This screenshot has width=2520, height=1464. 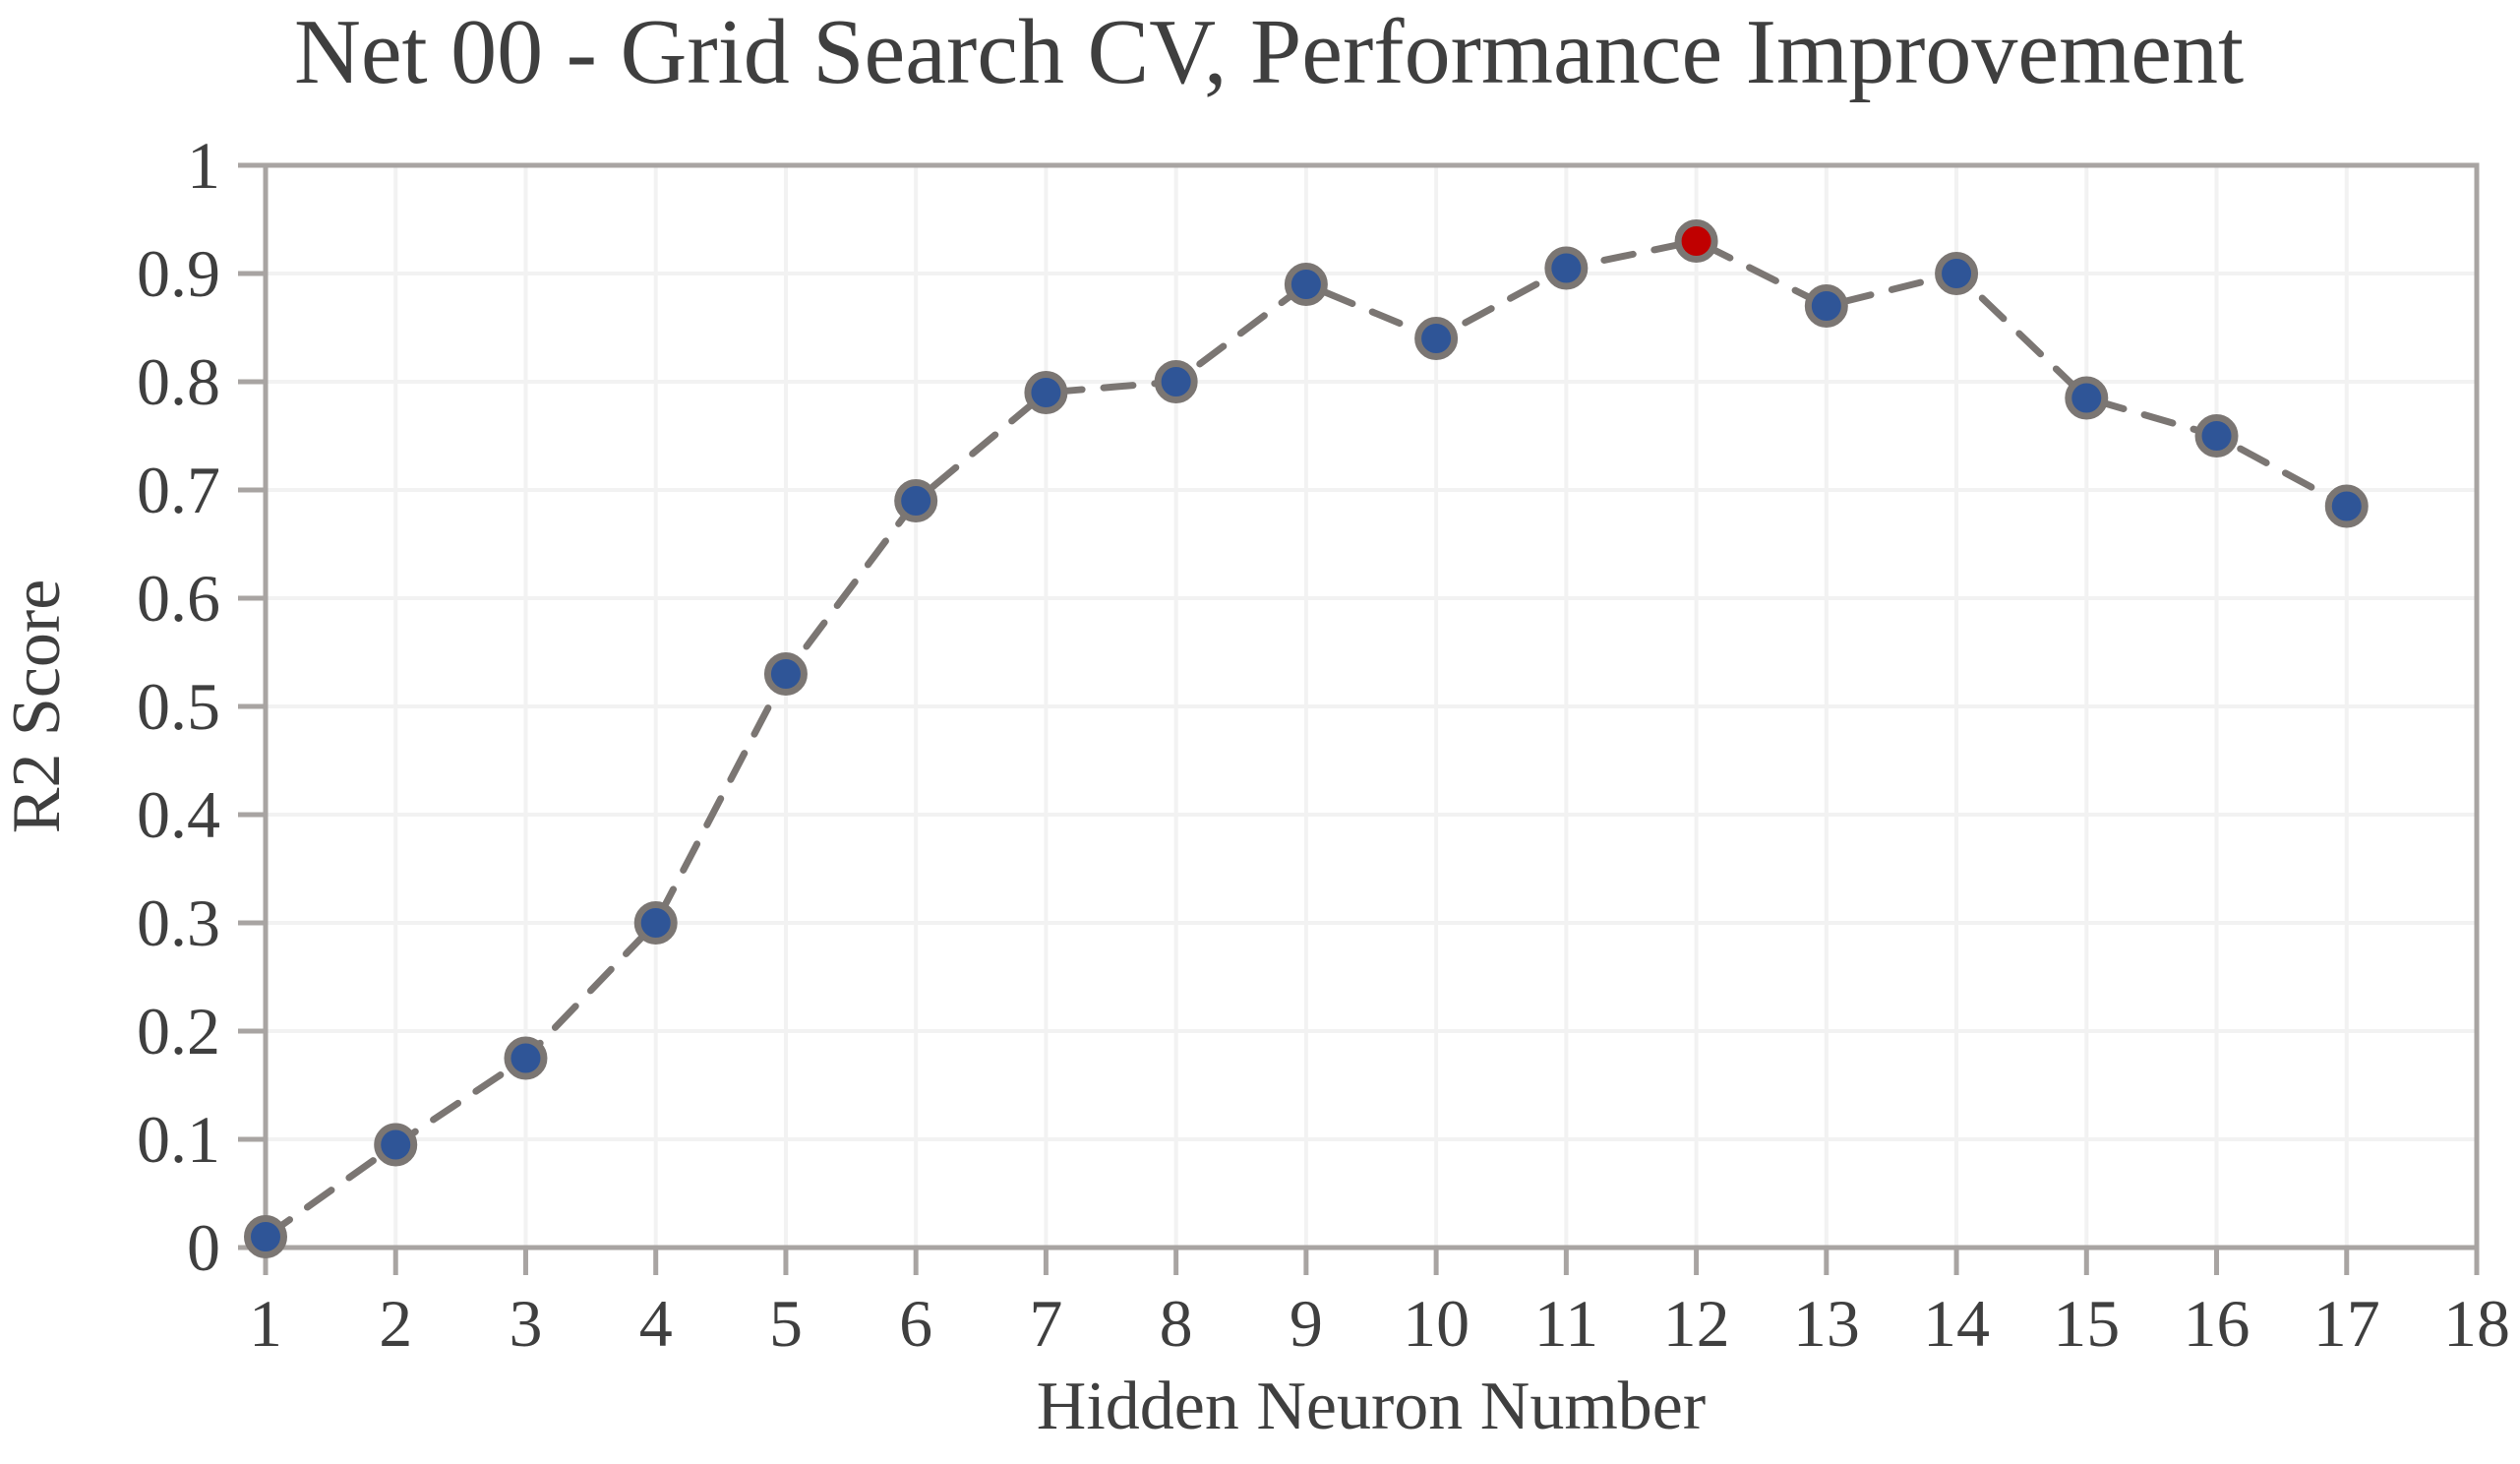 What do you see at coordinates (2346, 1323) in the screenshot?
I see `x-tick-label: 17` at bounding box center [2346, 1323].